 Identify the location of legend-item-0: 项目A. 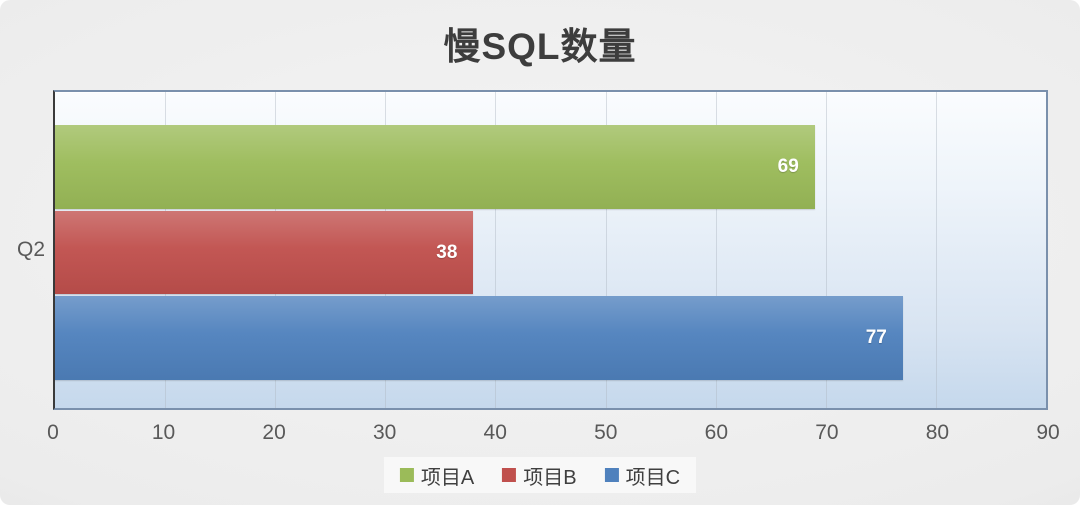
(437, 475).